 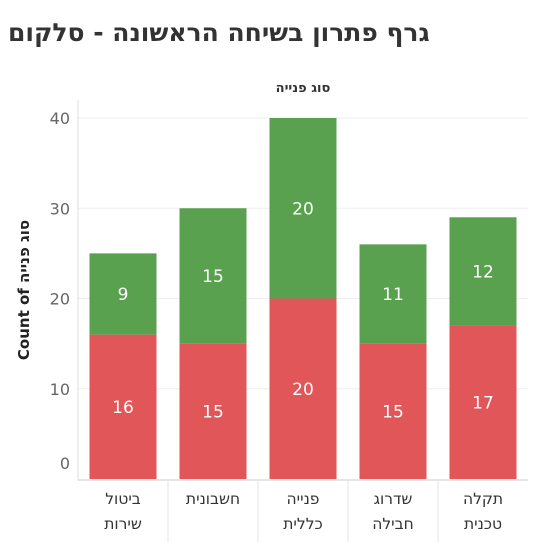 I want to click on bar-value-label: 9, so click(x=123, y=295).